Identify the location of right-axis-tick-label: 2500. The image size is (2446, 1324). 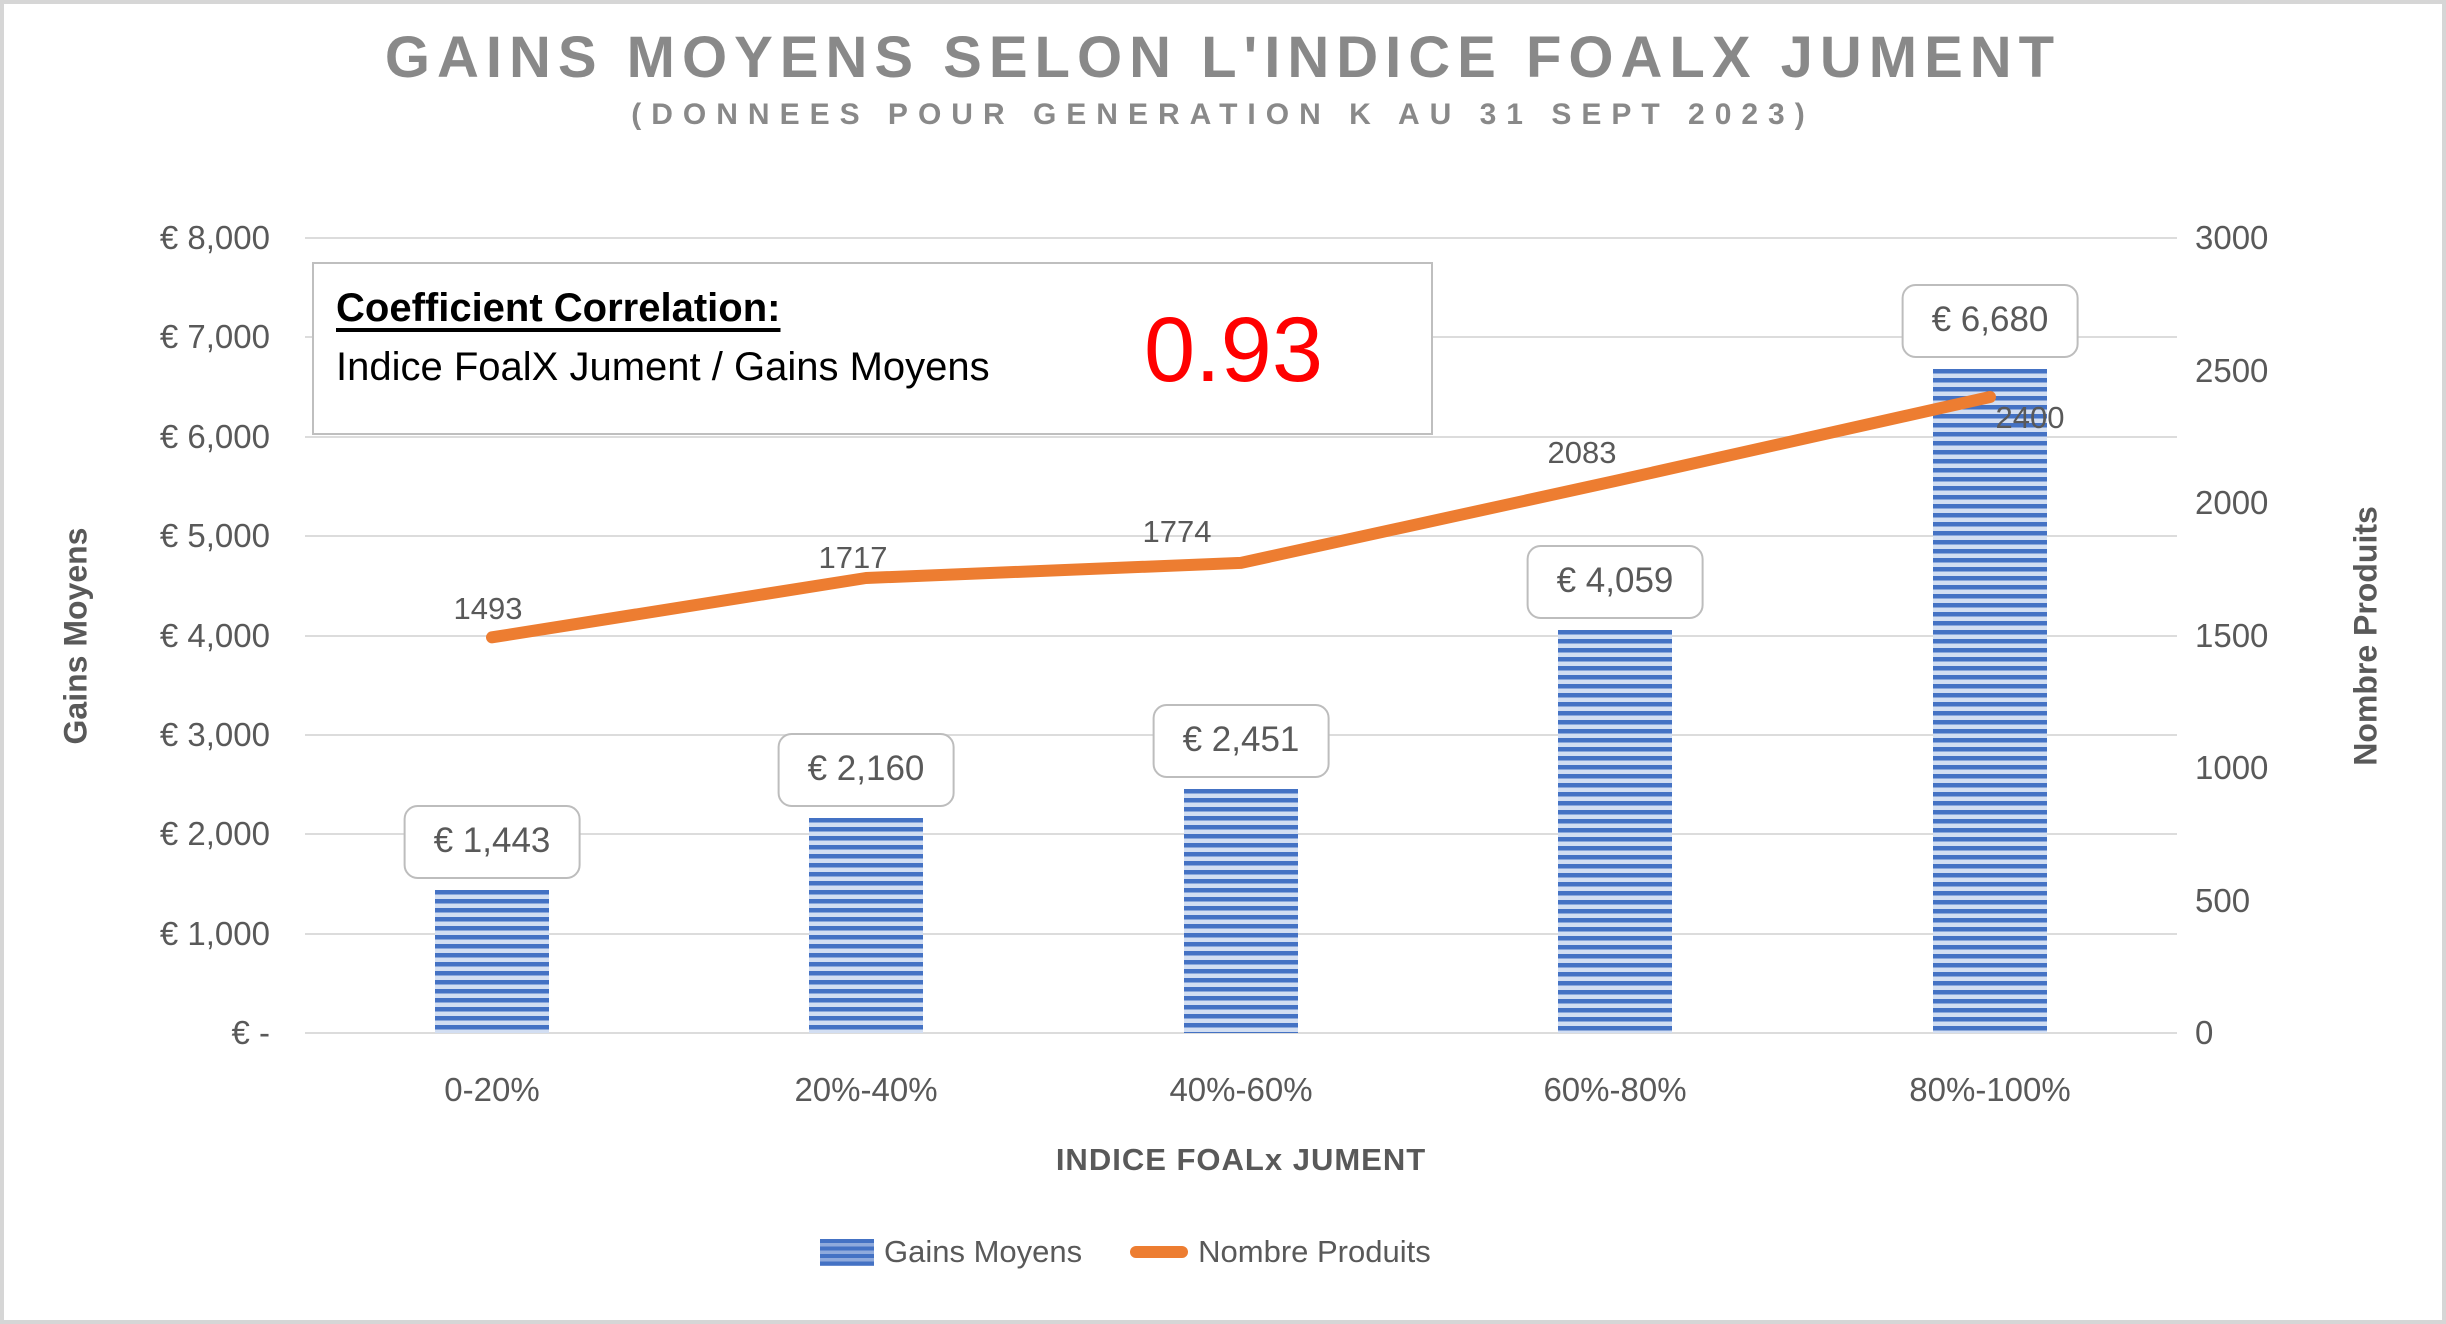
(2232, 370).